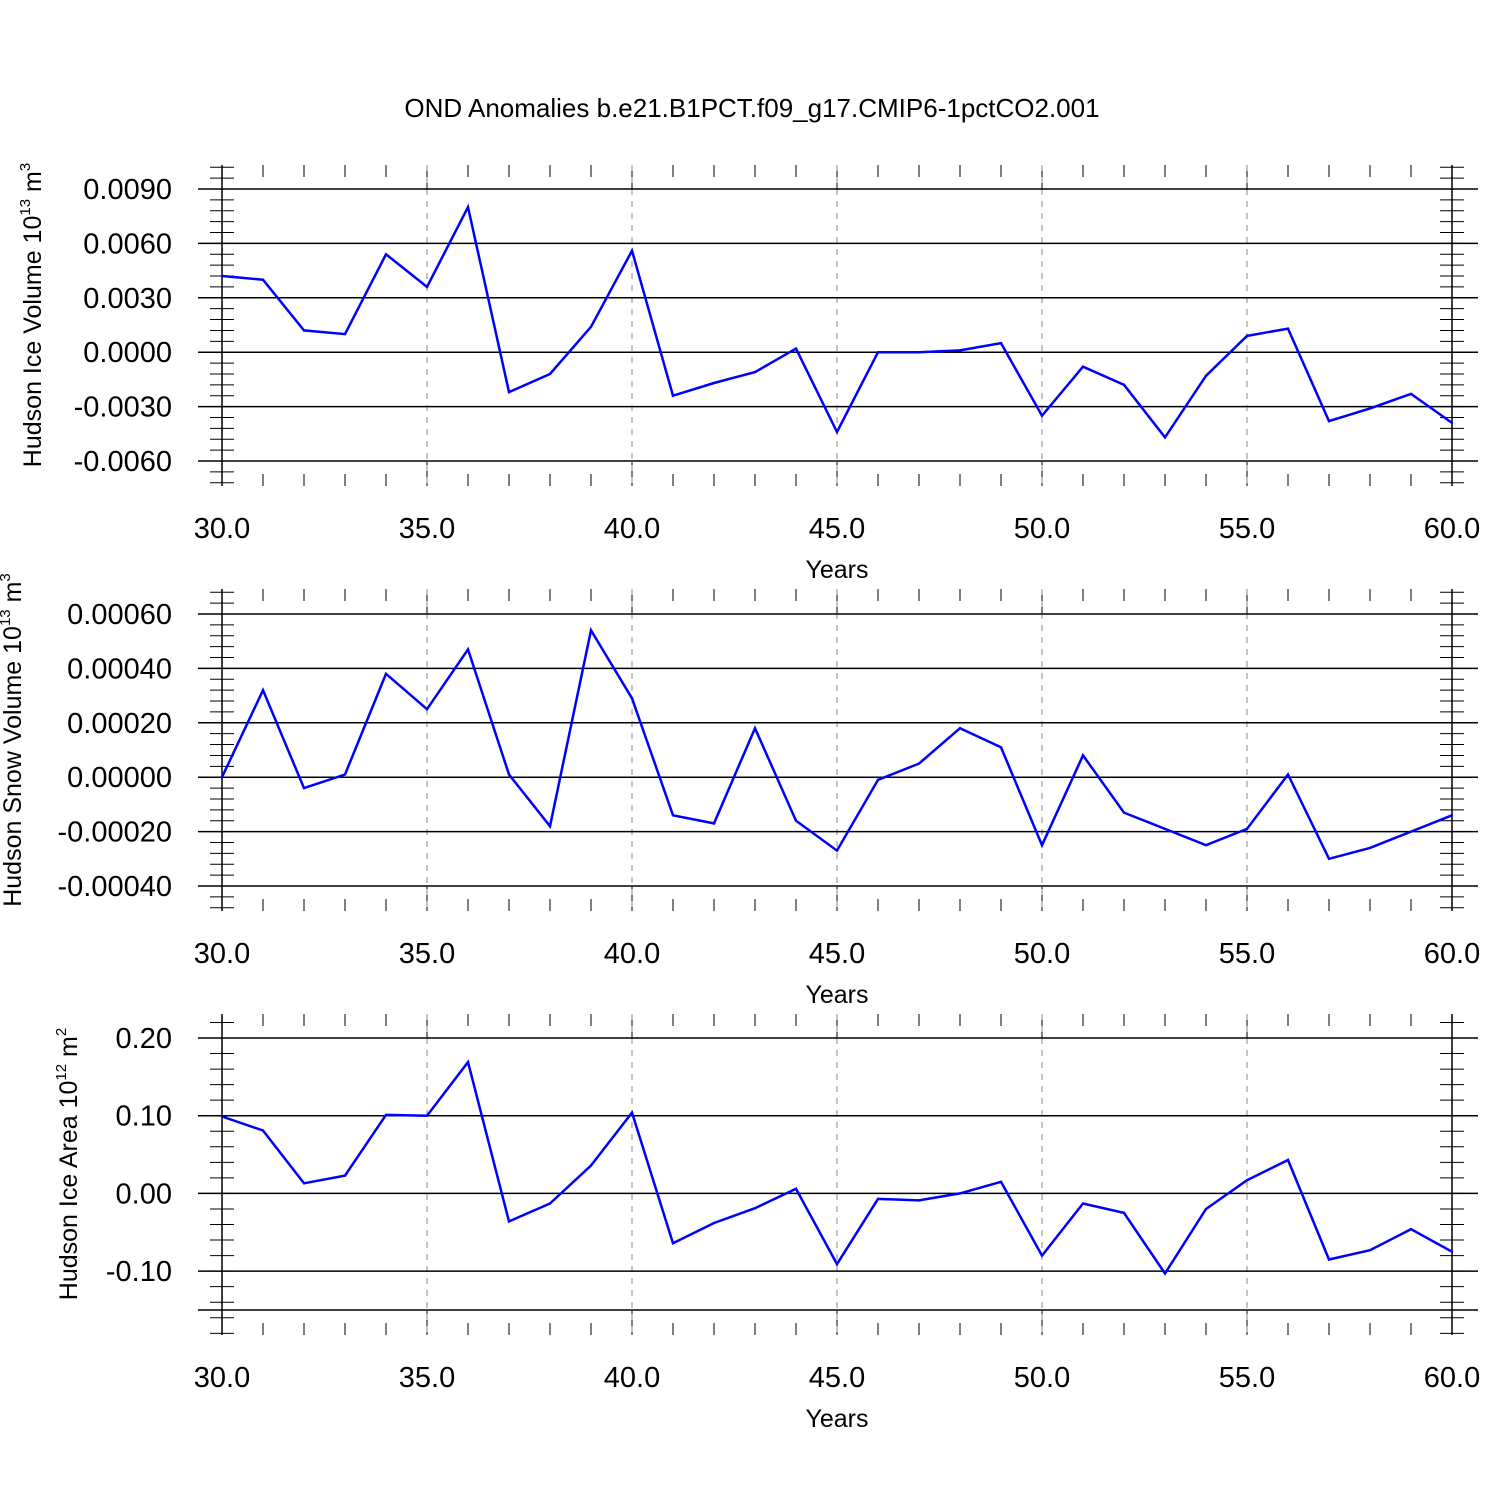 Image resolution: width=1500 pixels, height=1500 pixels. Describe the element at coordinates (127, 244) in the screenshot. I see `y-tick-label: 0.0060` at that location.